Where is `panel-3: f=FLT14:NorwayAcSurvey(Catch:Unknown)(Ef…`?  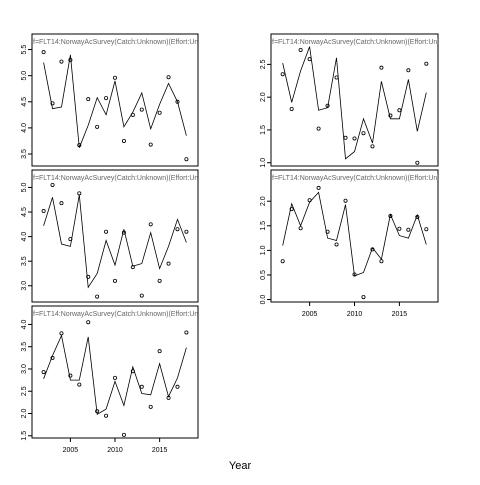
panel-3: f=FLT14:NorwayAcSurvey(Catch:Unknown)(Ef… is located at coordinates (121, 236).